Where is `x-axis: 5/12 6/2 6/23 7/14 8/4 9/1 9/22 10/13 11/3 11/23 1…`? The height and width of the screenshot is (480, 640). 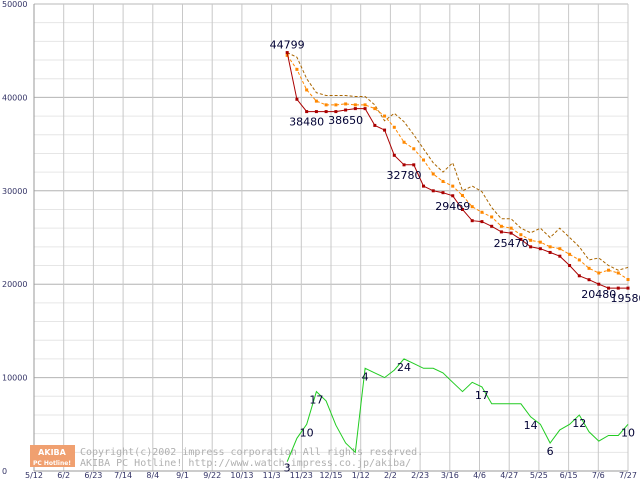
x-axis: 5/12 6/2 6/23 7/14 8/4 9/1 9/22 10/13 11/3 11/23 1… is located at coordinates (331, 475).